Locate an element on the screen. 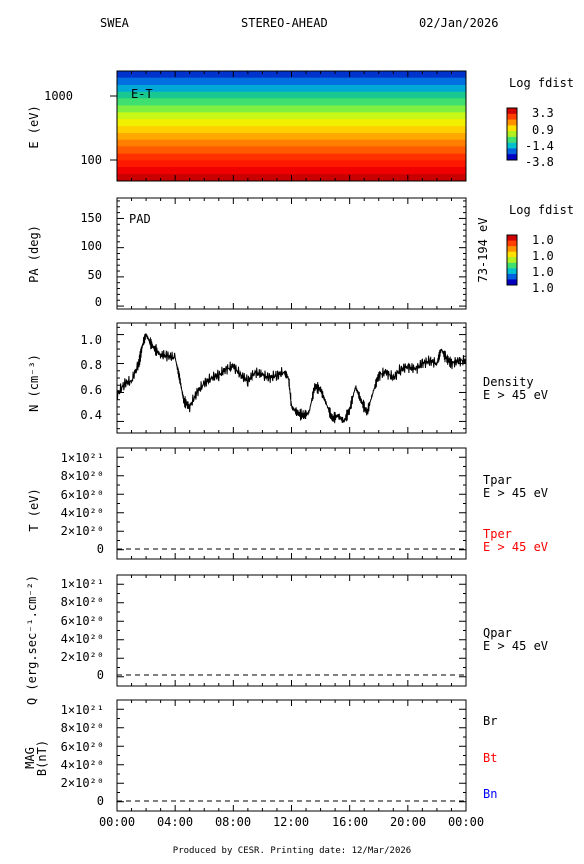  qpar-label: Qpar is located at coordinates (497, 633).